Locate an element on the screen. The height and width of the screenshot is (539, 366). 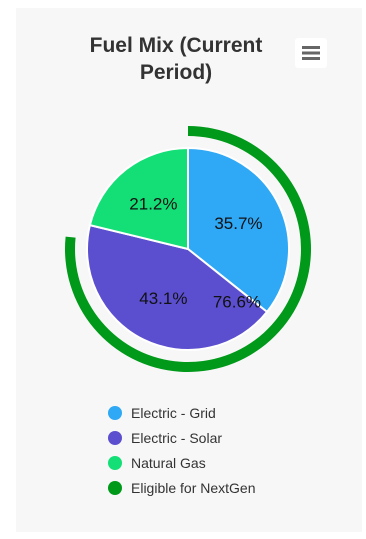
legend-label: Eligible for NextGen is located at coordinates (193, 487).